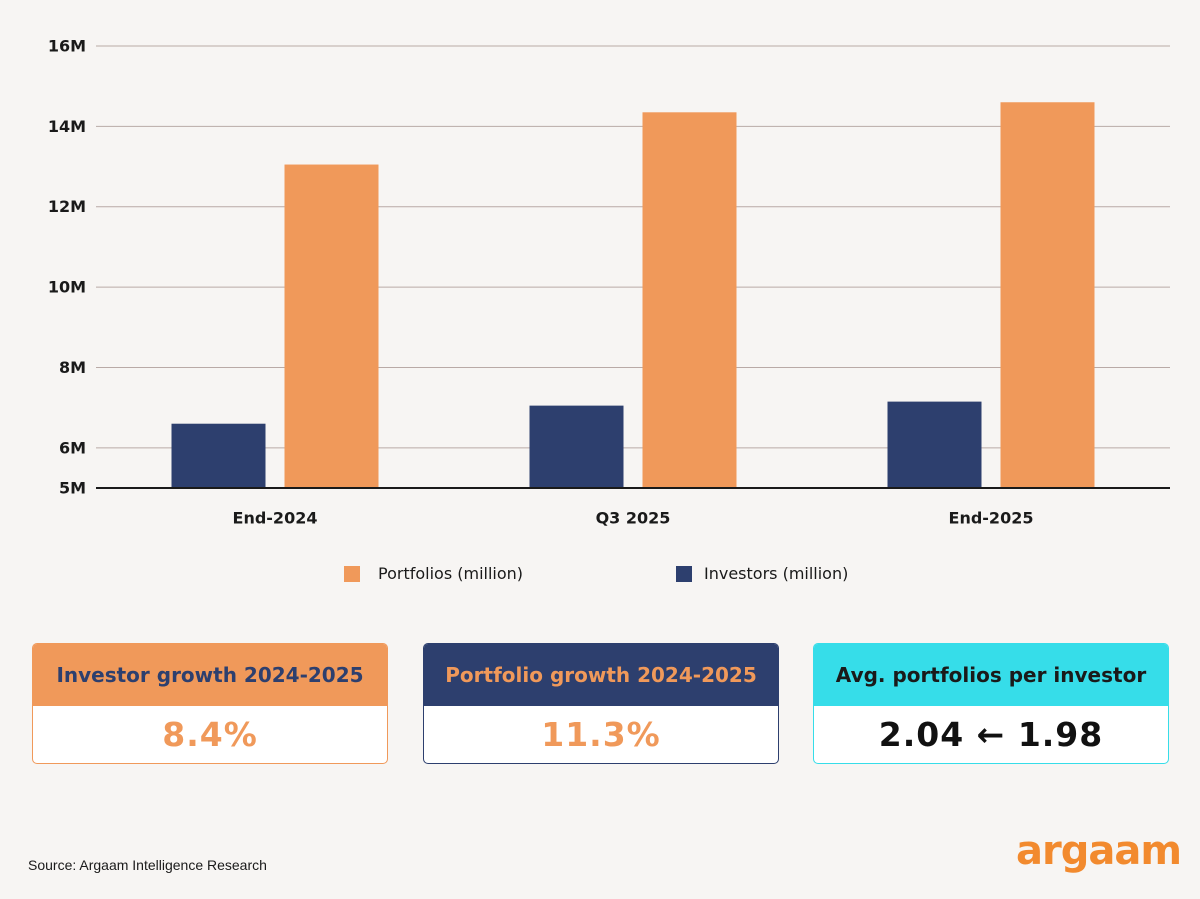 The height and width of the screenshot is (899, 1200). What do you see at coordinates (1099, 851) in the screenshot?
I see `argaam-logo: argaam` at bounding box center [1099, 851].